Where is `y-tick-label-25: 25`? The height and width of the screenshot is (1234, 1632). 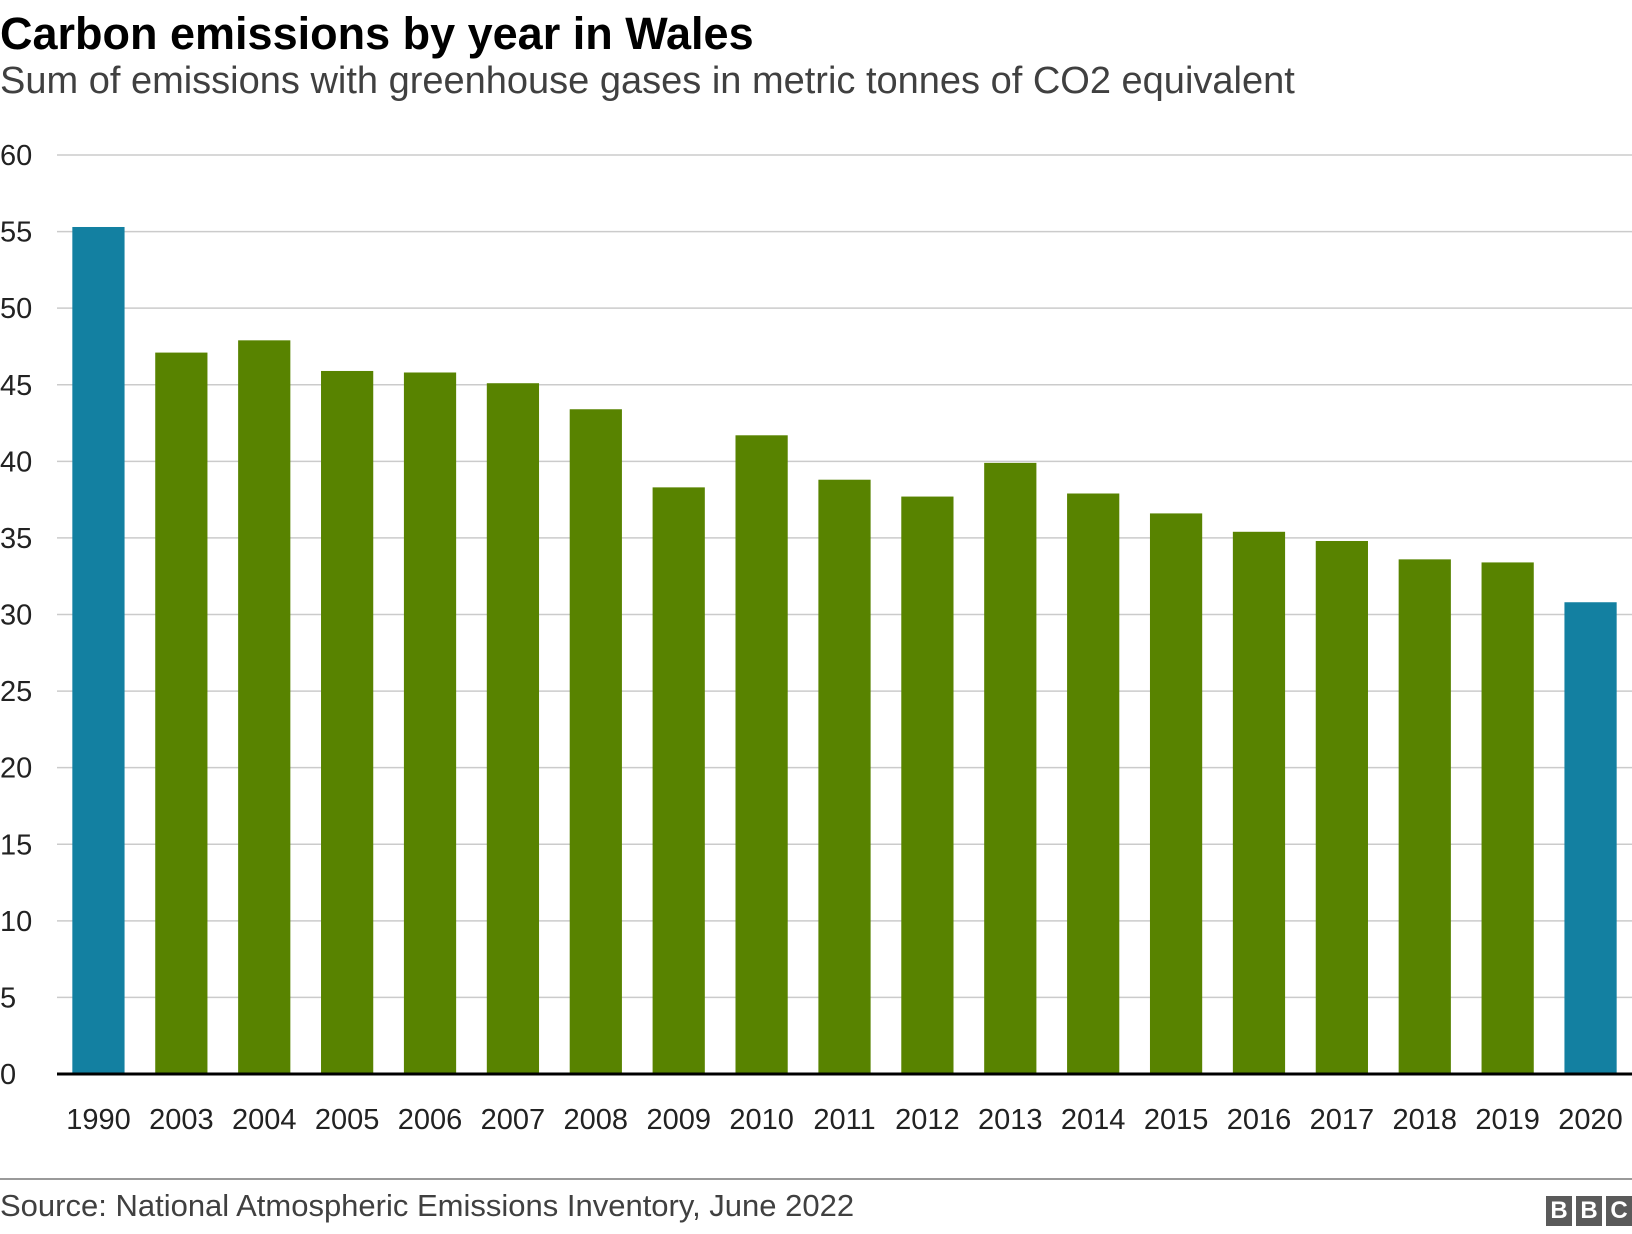
y-tick-label-25: 25 is located at coordinates (16, 692).